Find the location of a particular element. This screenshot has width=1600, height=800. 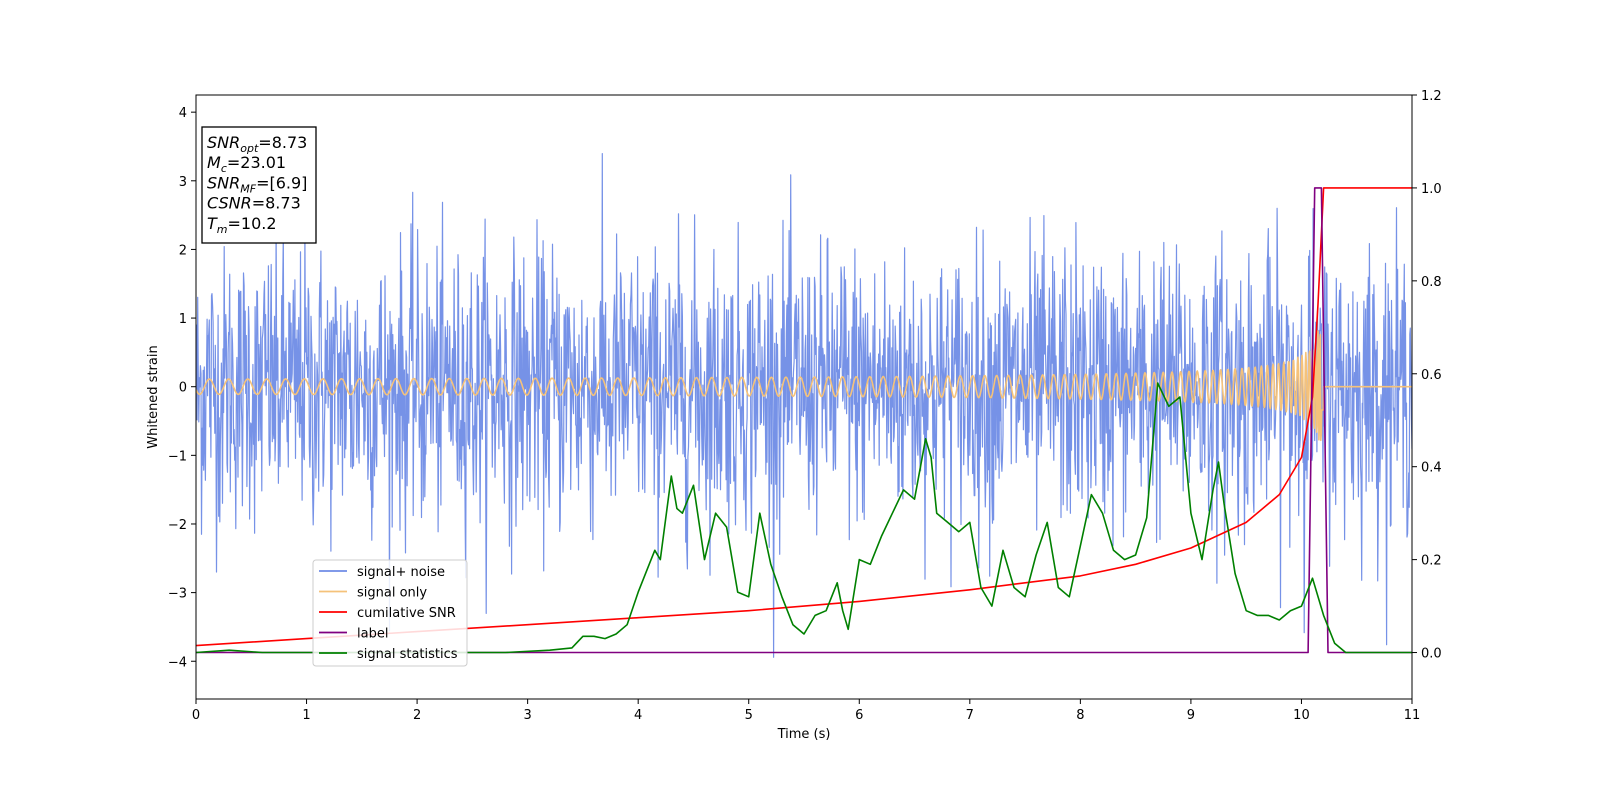

legend-label: signal only is located at coordinates (392, 593).